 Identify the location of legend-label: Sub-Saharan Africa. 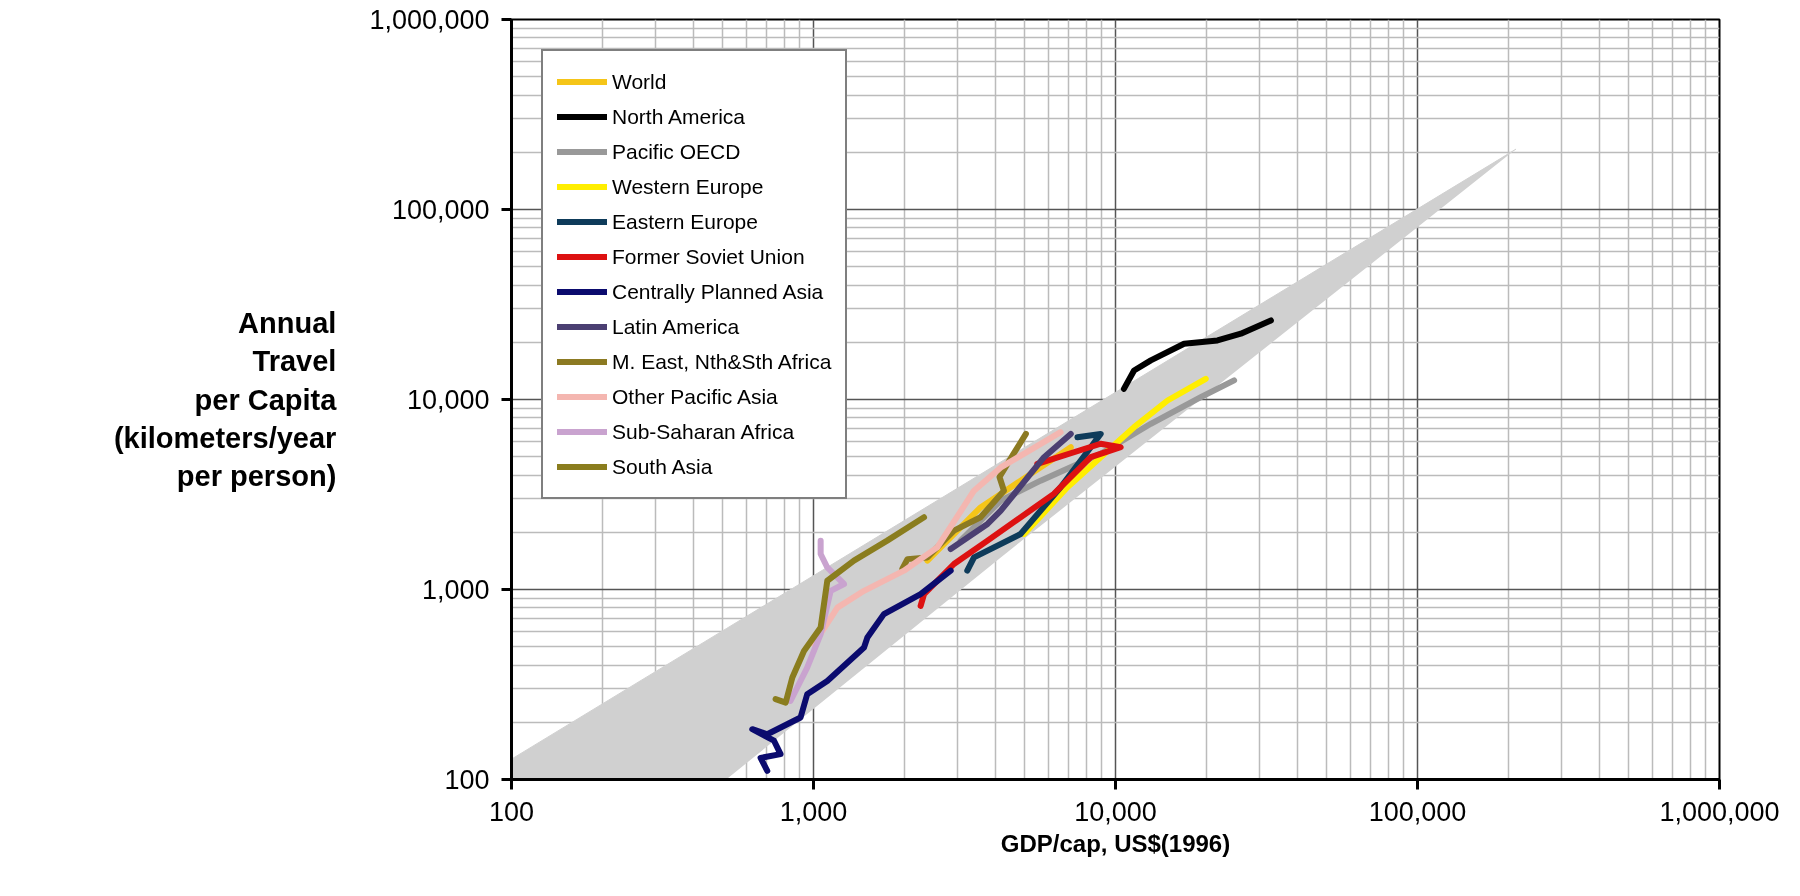
(703, 431).